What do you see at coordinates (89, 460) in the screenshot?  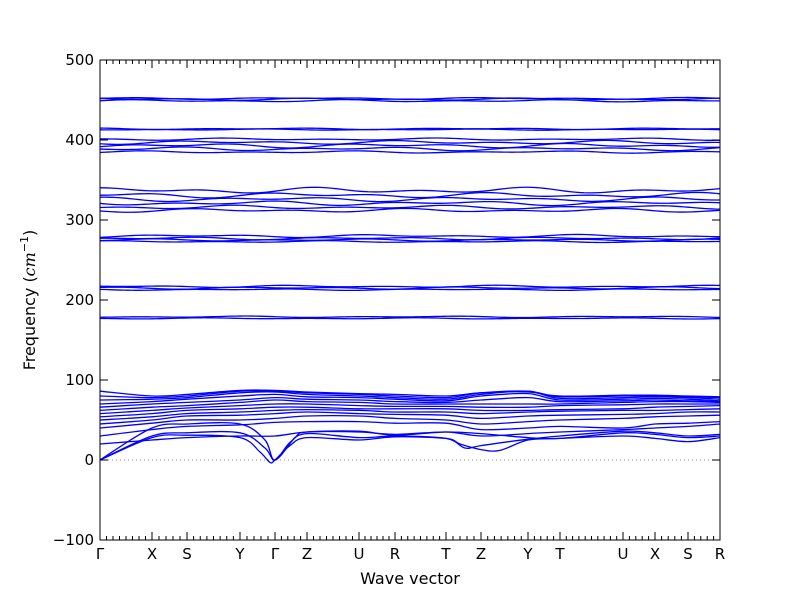 I see `y-tick-label: 0` at bounding box center [89, 460].